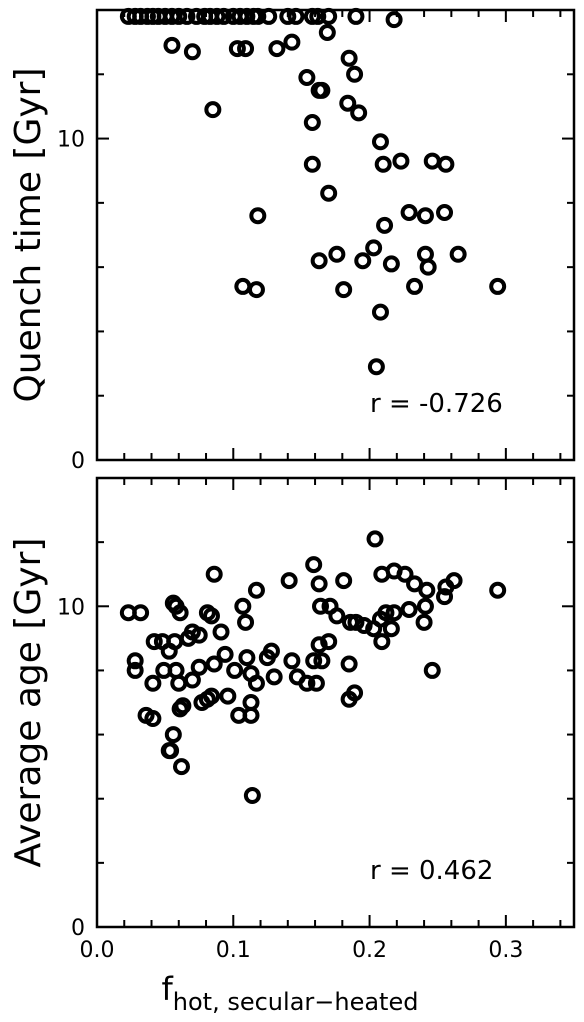 This screenshot has width=584, height=1022. Describe the element at coordinates (296, 1002) in the screenshot. I see `x-axis-label-subscript: hot, secular−heated` at that location.